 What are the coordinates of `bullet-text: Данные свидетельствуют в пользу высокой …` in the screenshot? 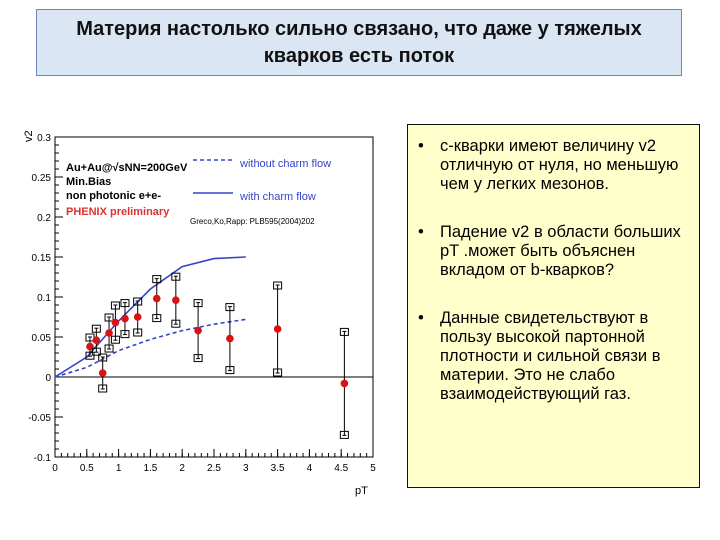 It's located at (550, 356).